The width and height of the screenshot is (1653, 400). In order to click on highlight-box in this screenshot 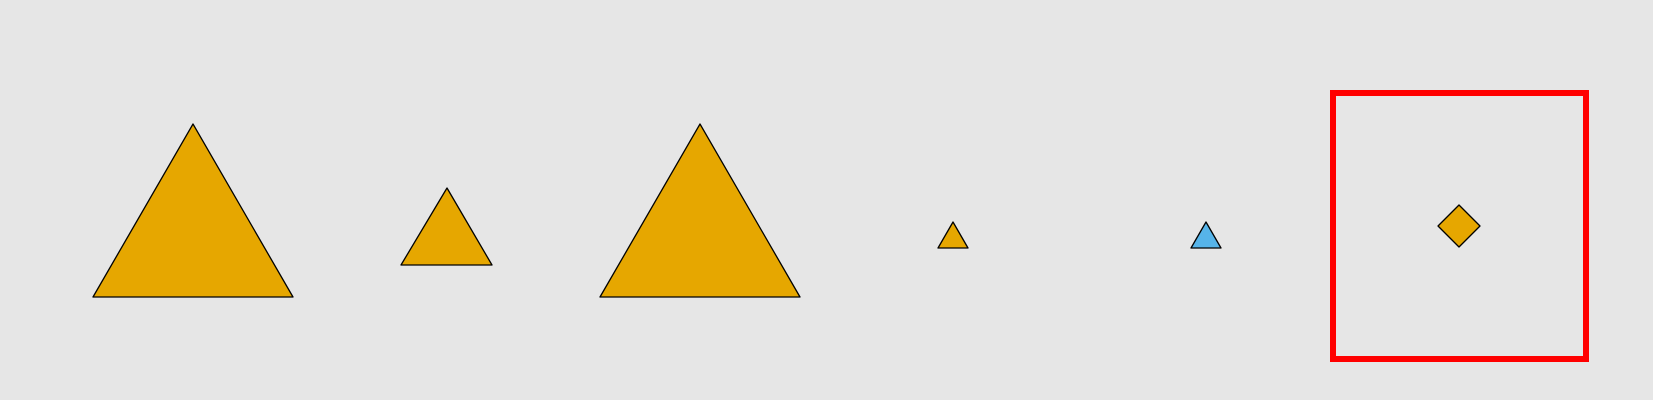, I will do `click(1459, 226)`.